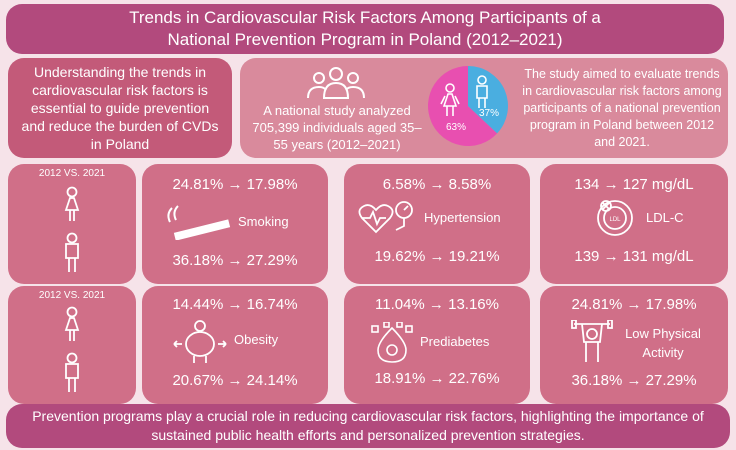 This screenshot has height=450, width=736. What do you see at coordinates (235, 224) in the screenshot?
I see `card-smoking: 24.81% → 17.98% Smoking 36.18% → 27.29%` at bounding box center [235, 224].